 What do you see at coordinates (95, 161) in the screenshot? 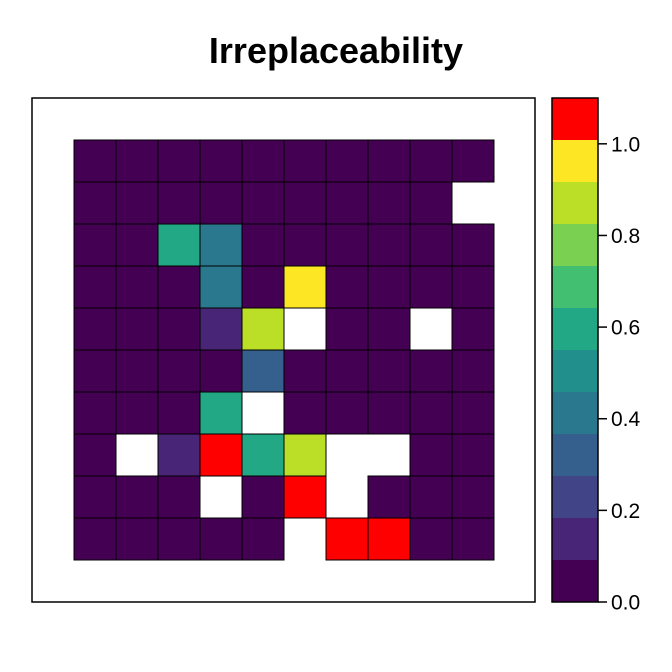
I see `heatmap-cell-r0-c0` at bounding box center [95, 161].